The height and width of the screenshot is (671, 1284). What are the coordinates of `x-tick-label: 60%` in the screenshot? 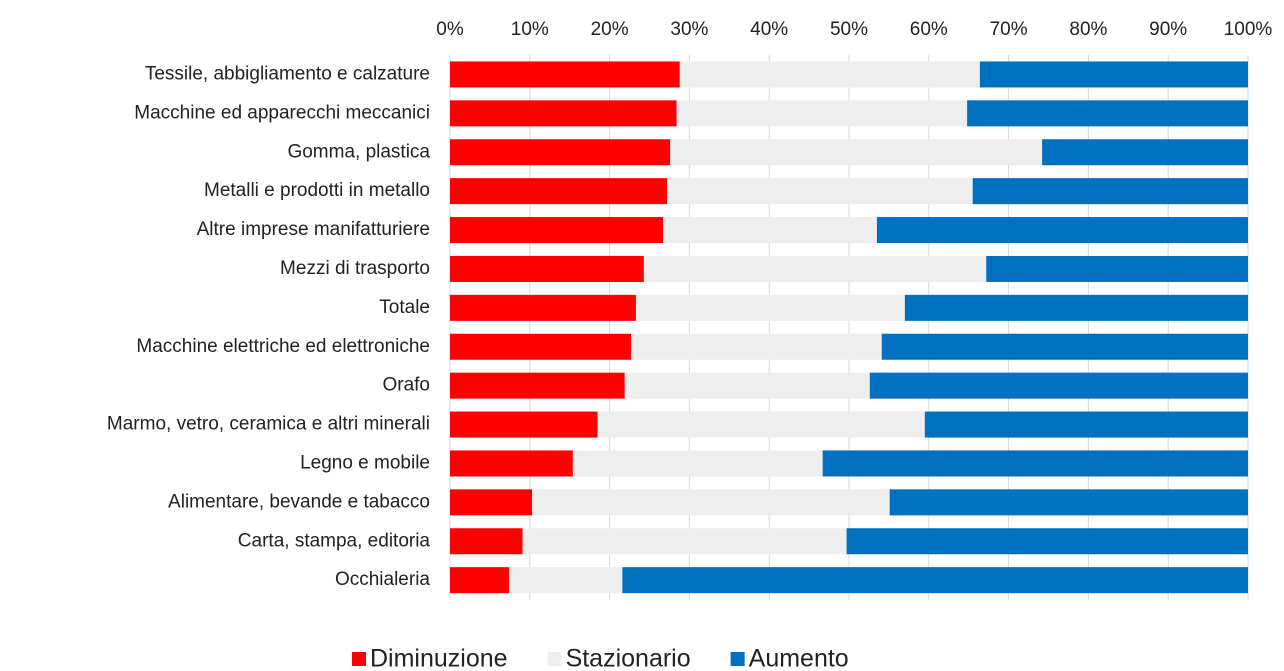 It's located at (929, 29).